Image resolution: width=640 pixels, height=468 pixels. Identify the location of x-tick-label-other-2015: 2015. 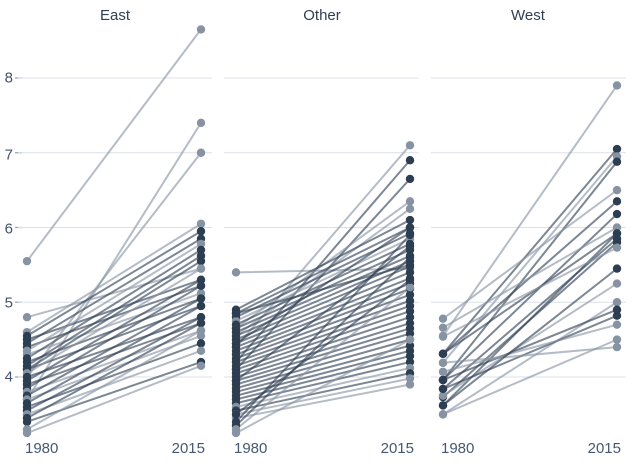
(397, 448).